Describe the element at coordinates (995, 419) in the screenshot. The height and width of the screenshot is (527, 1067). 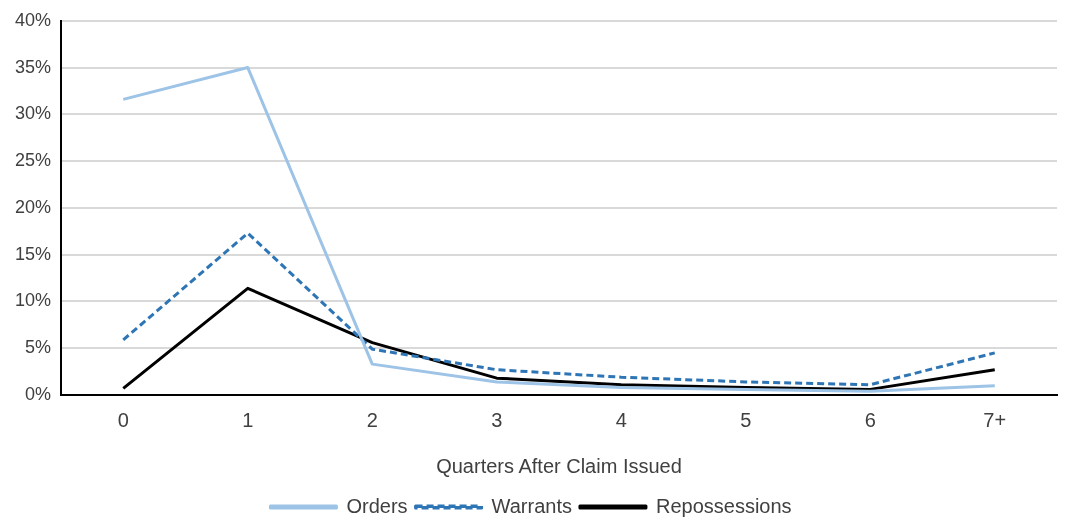
I see `x-tick-label: 7+` at that location.